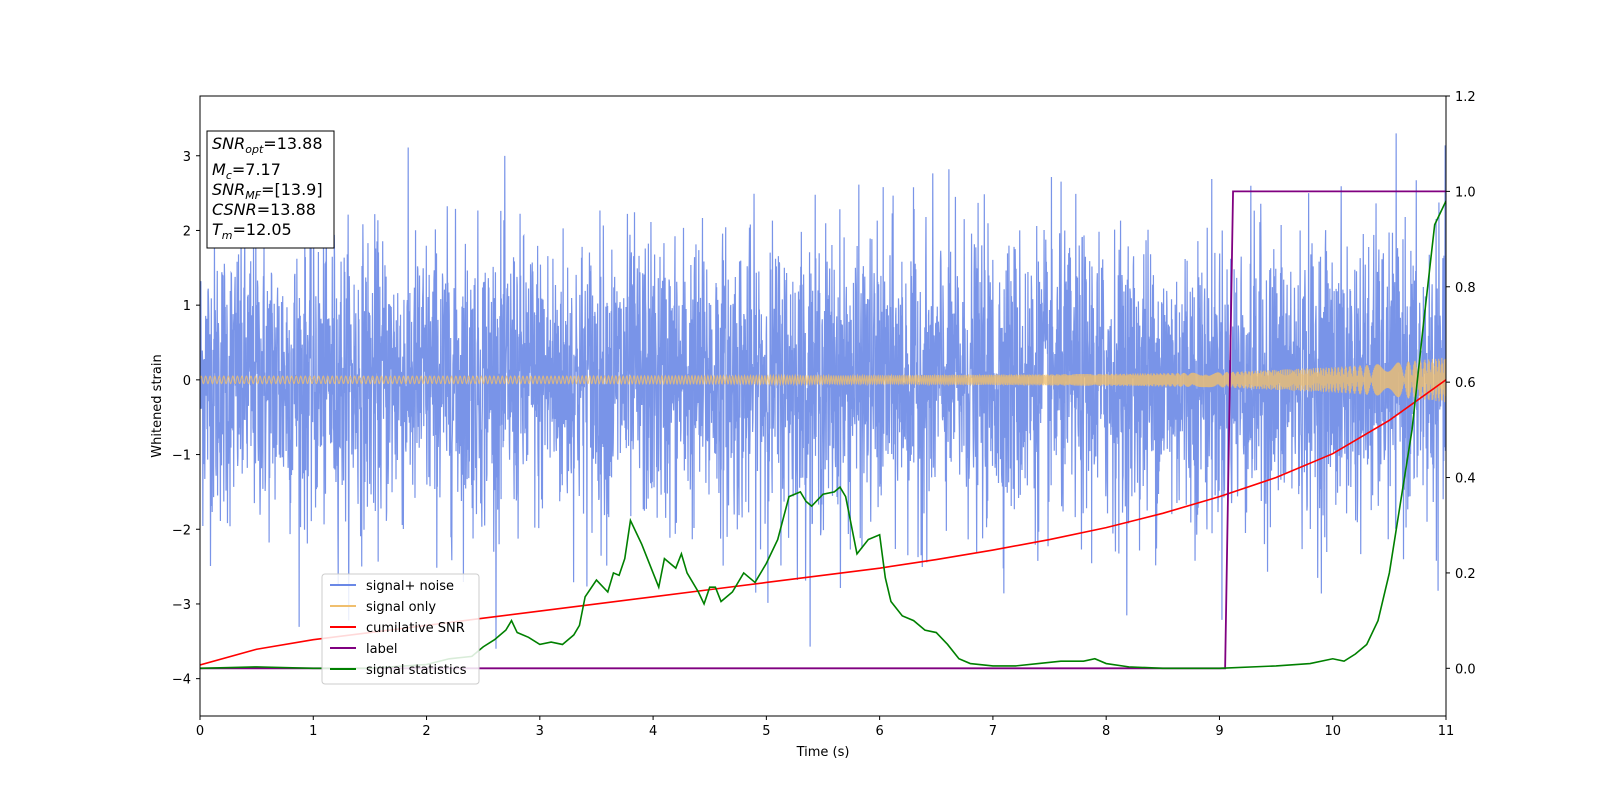 The width and height of the screenshot is (1600, 800). Describe the element at coordinates (1446, 731) in the screenshot. I see `x-tick-label: 11` at that location.